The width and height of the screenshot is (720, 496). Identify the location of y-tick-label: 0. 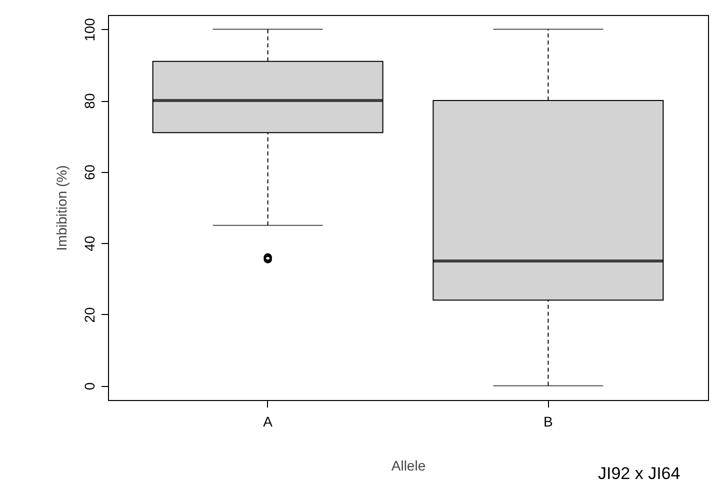
(90, 386).